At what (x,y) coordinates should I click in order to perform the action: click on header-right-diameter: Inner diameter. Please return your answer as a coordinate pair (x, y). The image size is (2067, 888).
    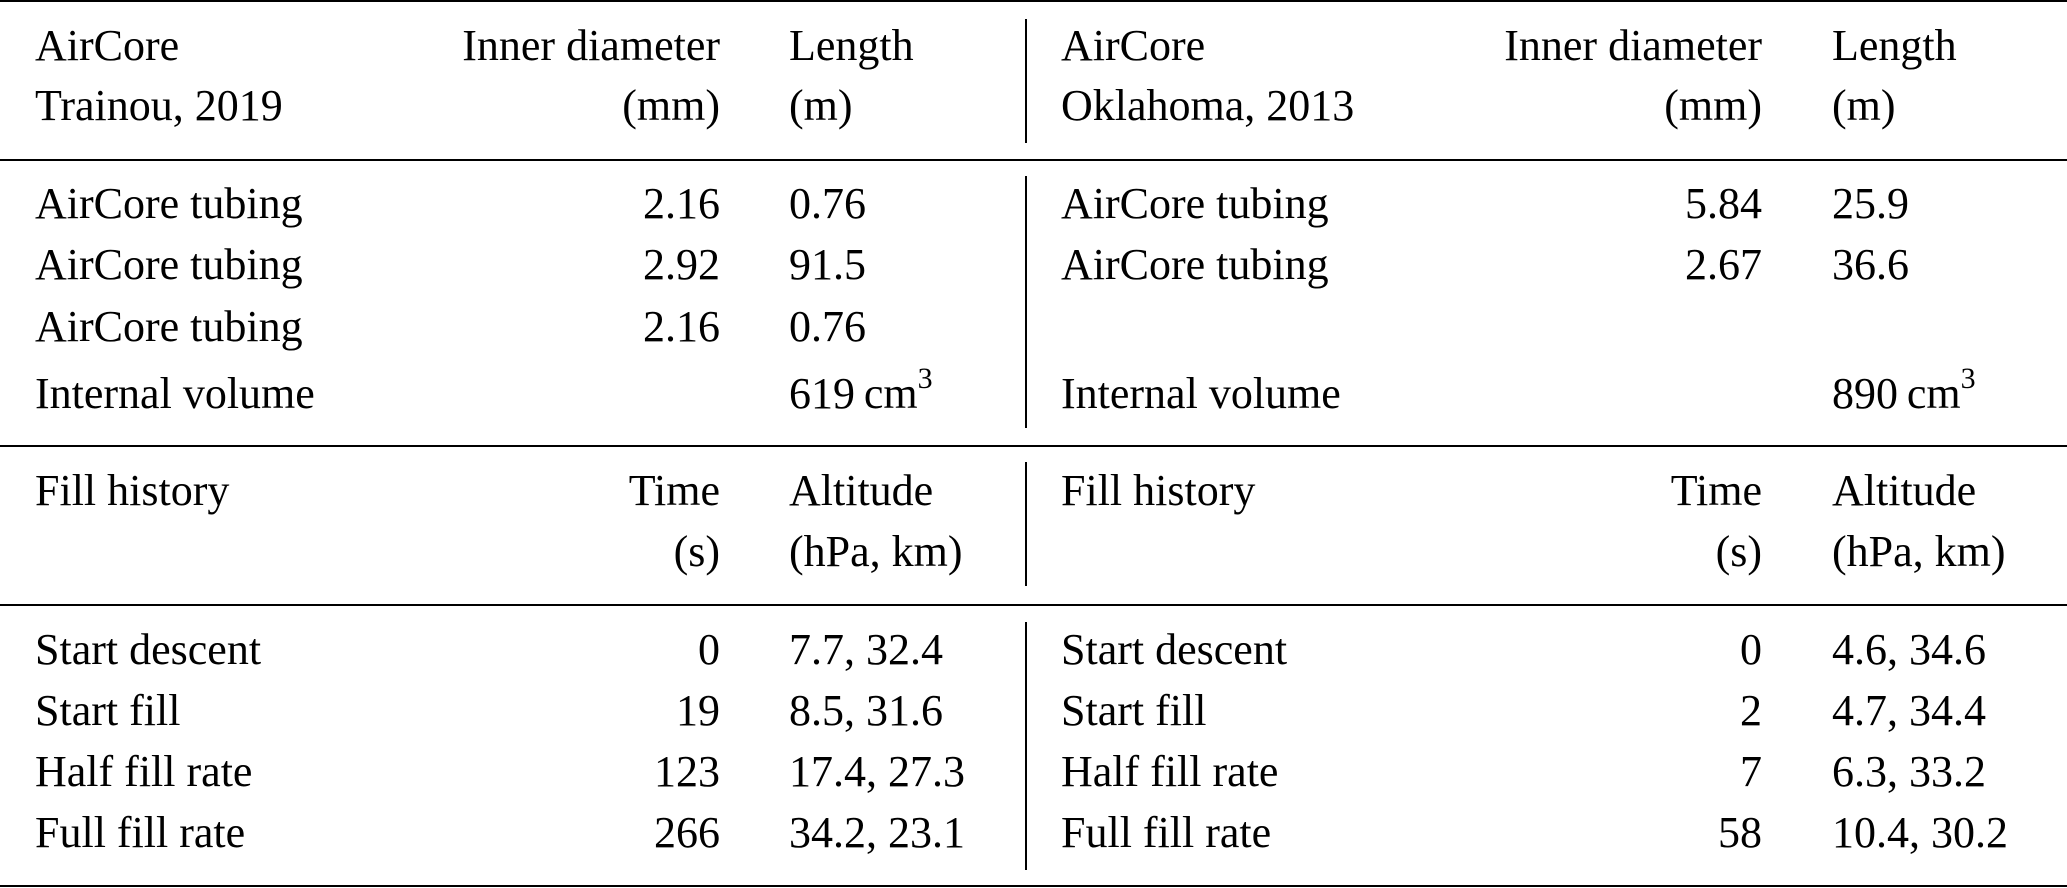
    Looking at the image, I should click on (1633, 45).